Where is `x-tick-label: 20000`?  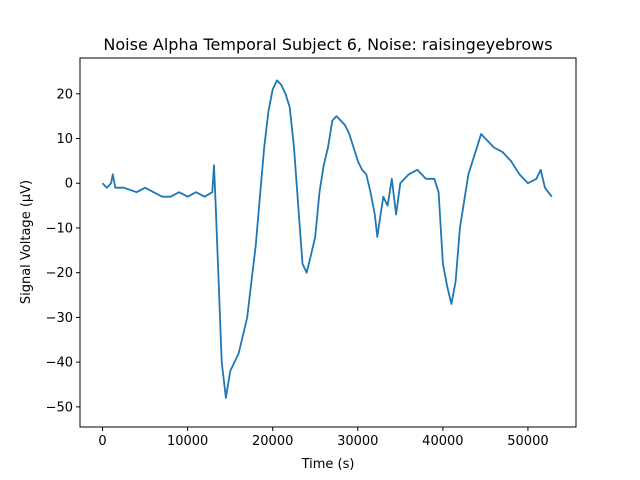
x-tick-label: 20000 is located at coordinates (272, 441).